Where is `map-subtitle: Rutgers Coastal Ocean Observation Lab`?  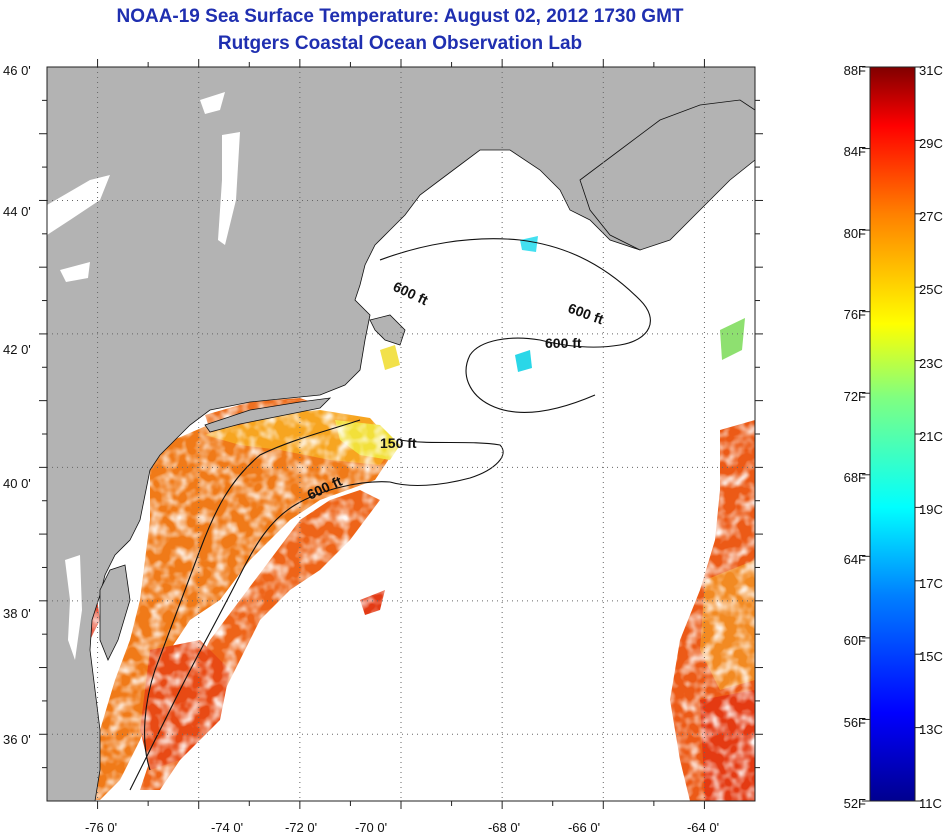 map-subtitle: Rutgers Coastal Ocean Observation Lab is located at coordinates (400, 43).